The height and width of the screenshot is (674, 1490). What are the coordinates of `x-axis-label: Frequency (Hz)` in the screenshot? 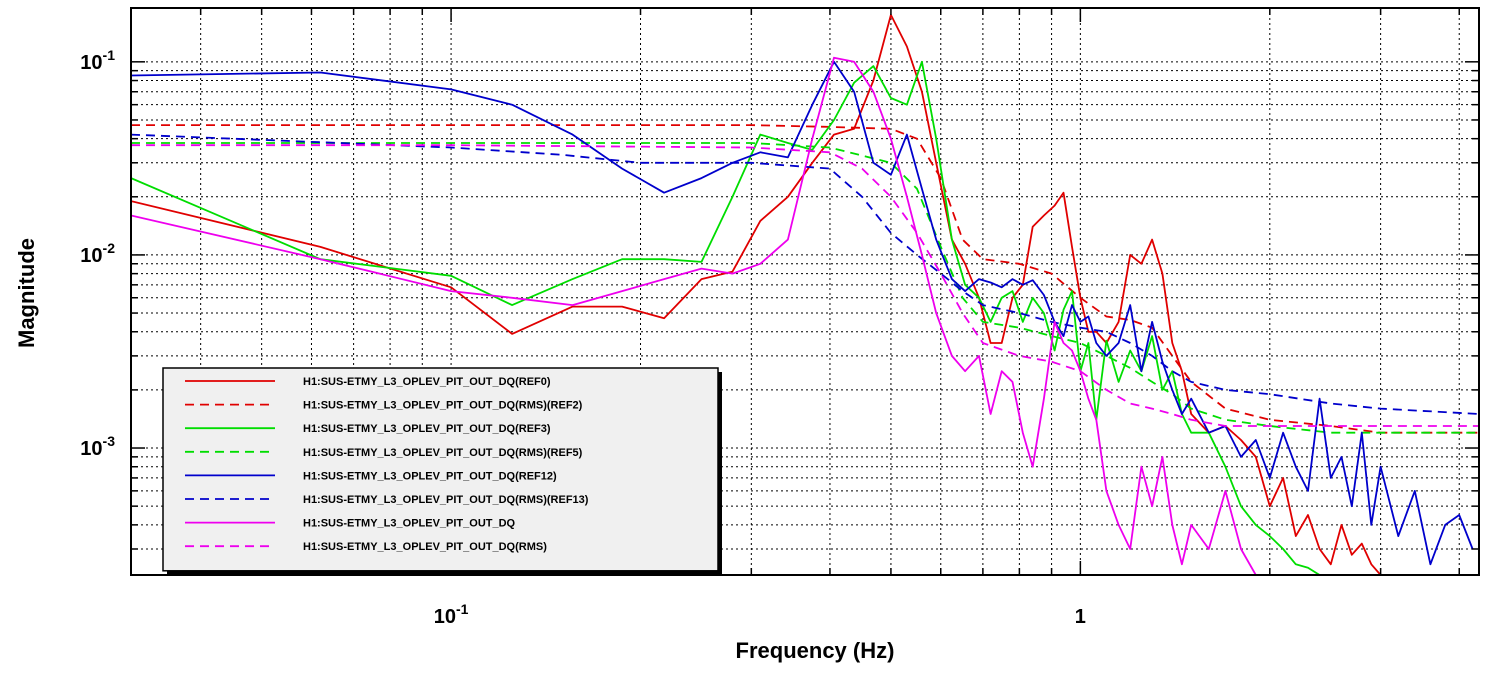 It's located at (815, 650).